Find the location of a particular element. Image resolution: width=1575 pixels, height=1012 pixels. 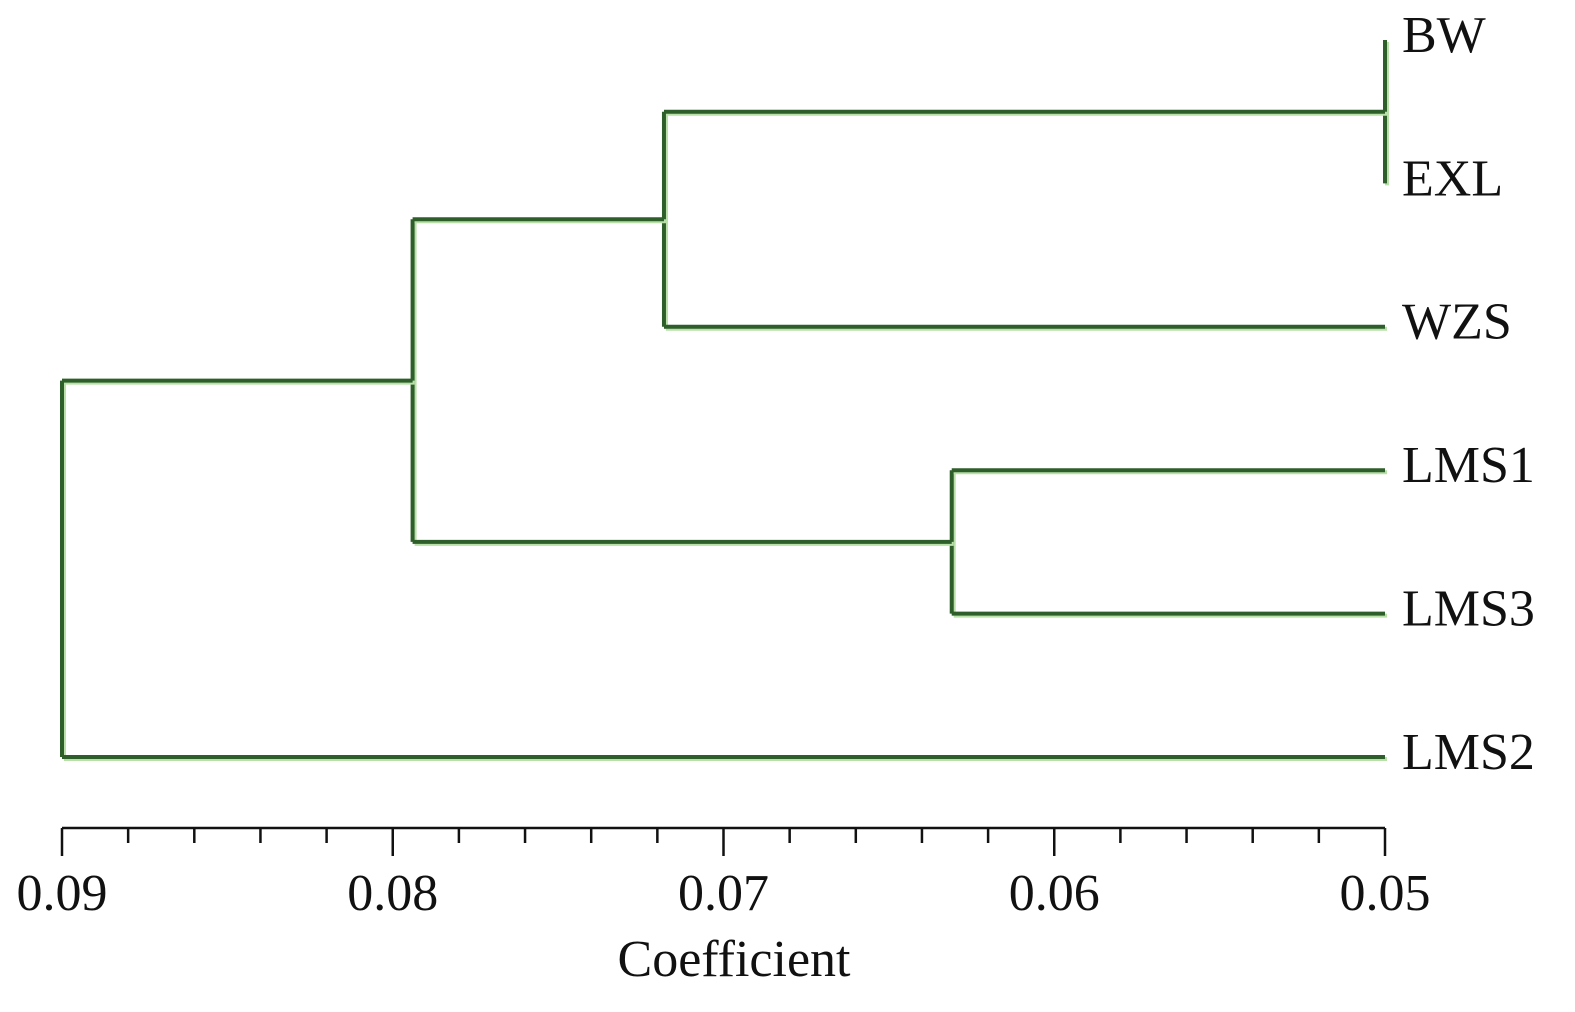

leaf-label: WZS is located at coordinates (1457, 322).